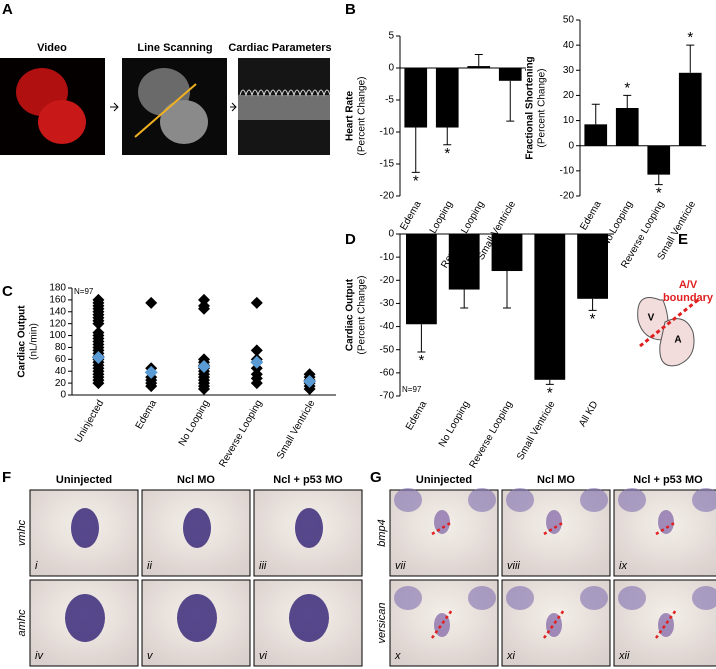  I want to click on y-tick-label: 5, so click(391, 36).